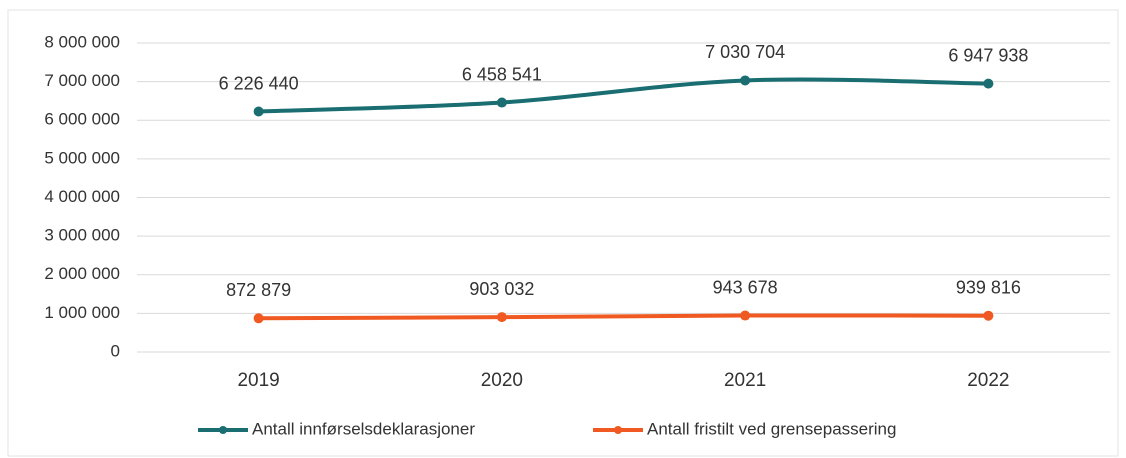 This screenshot has height=458, width=1126. What do you see at coordinates (258, 290) in the screenshot?
I see `data-label: 872 879` at bounding box center [258, 290].